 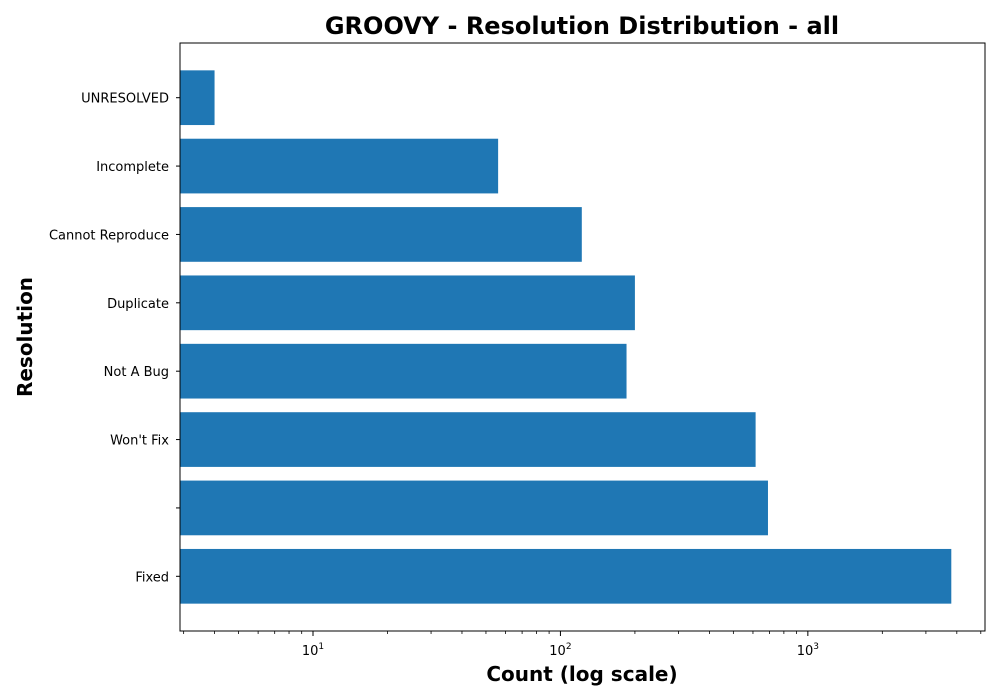 I want to click on y-tick-label: Duplicate, so click(x=138, y=304).